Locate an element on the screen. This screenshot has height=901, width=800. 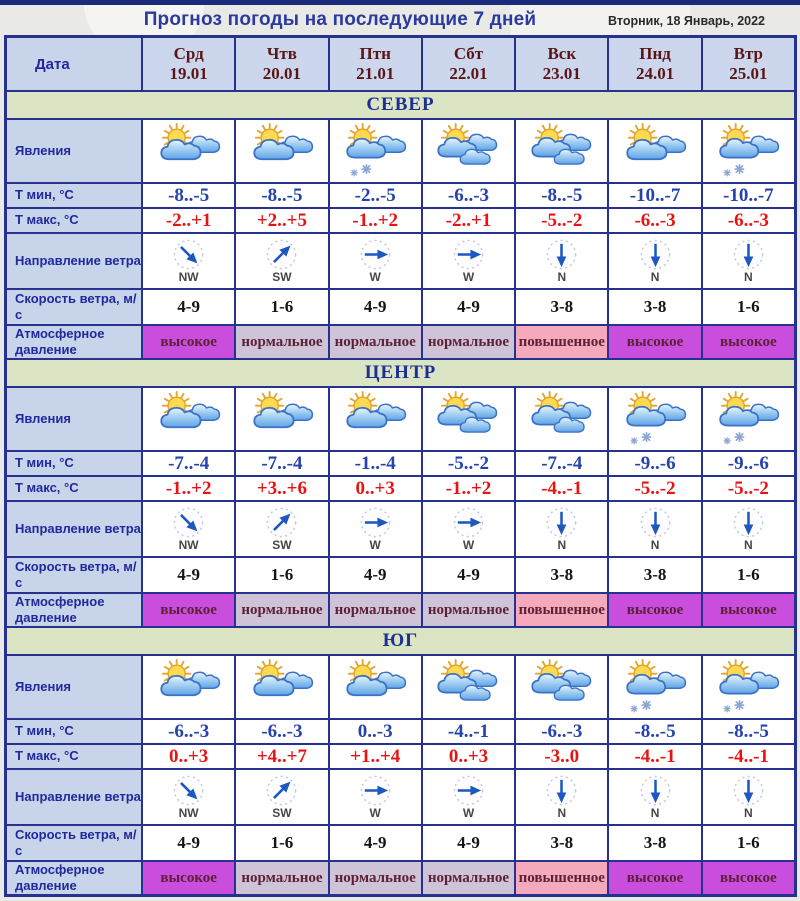
wind-direction-row-label: Направление ветра is located at coordinates (74, 797).